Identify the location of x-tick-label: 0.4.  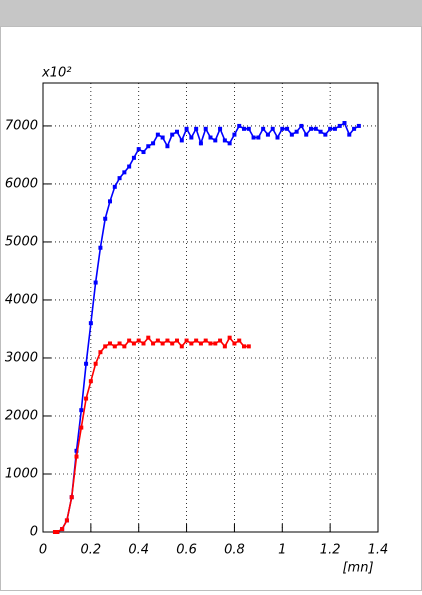
(138, 550).